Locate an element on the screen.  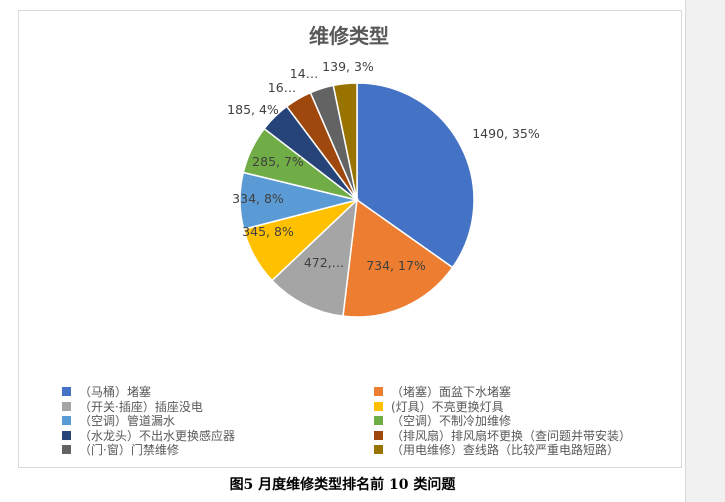
legend-item: （空调）管道漏水 is located at coordinates (118, 420).